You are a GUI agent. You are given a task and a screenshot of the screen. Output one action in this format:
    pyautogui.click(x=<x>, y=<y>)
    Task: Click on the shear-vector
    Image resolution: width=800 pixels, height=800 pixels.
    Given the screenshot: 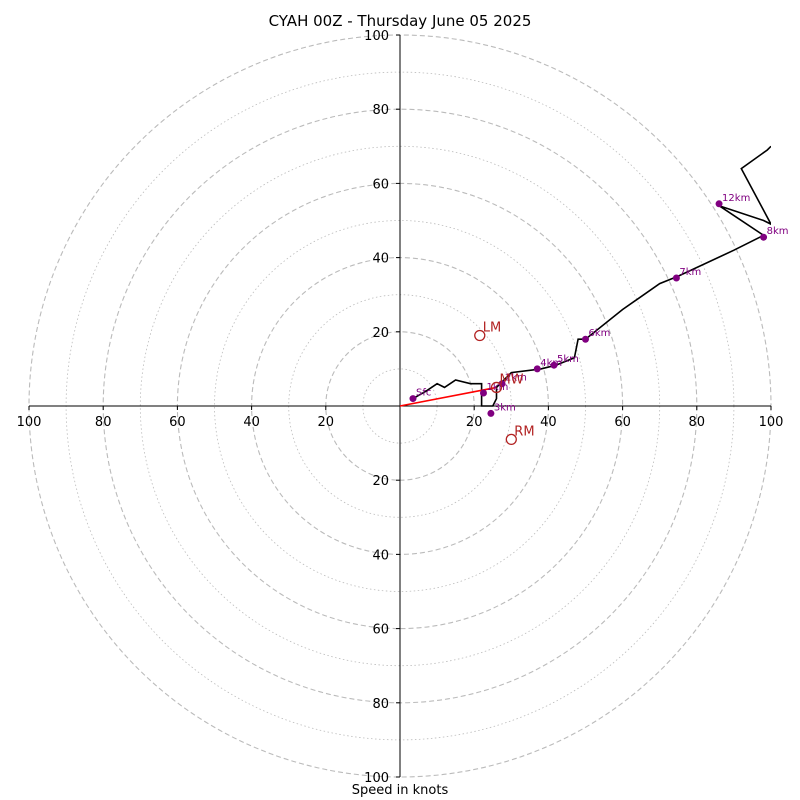 What is the action you would take?
    pyautogui.click(x=448, y=396)
    